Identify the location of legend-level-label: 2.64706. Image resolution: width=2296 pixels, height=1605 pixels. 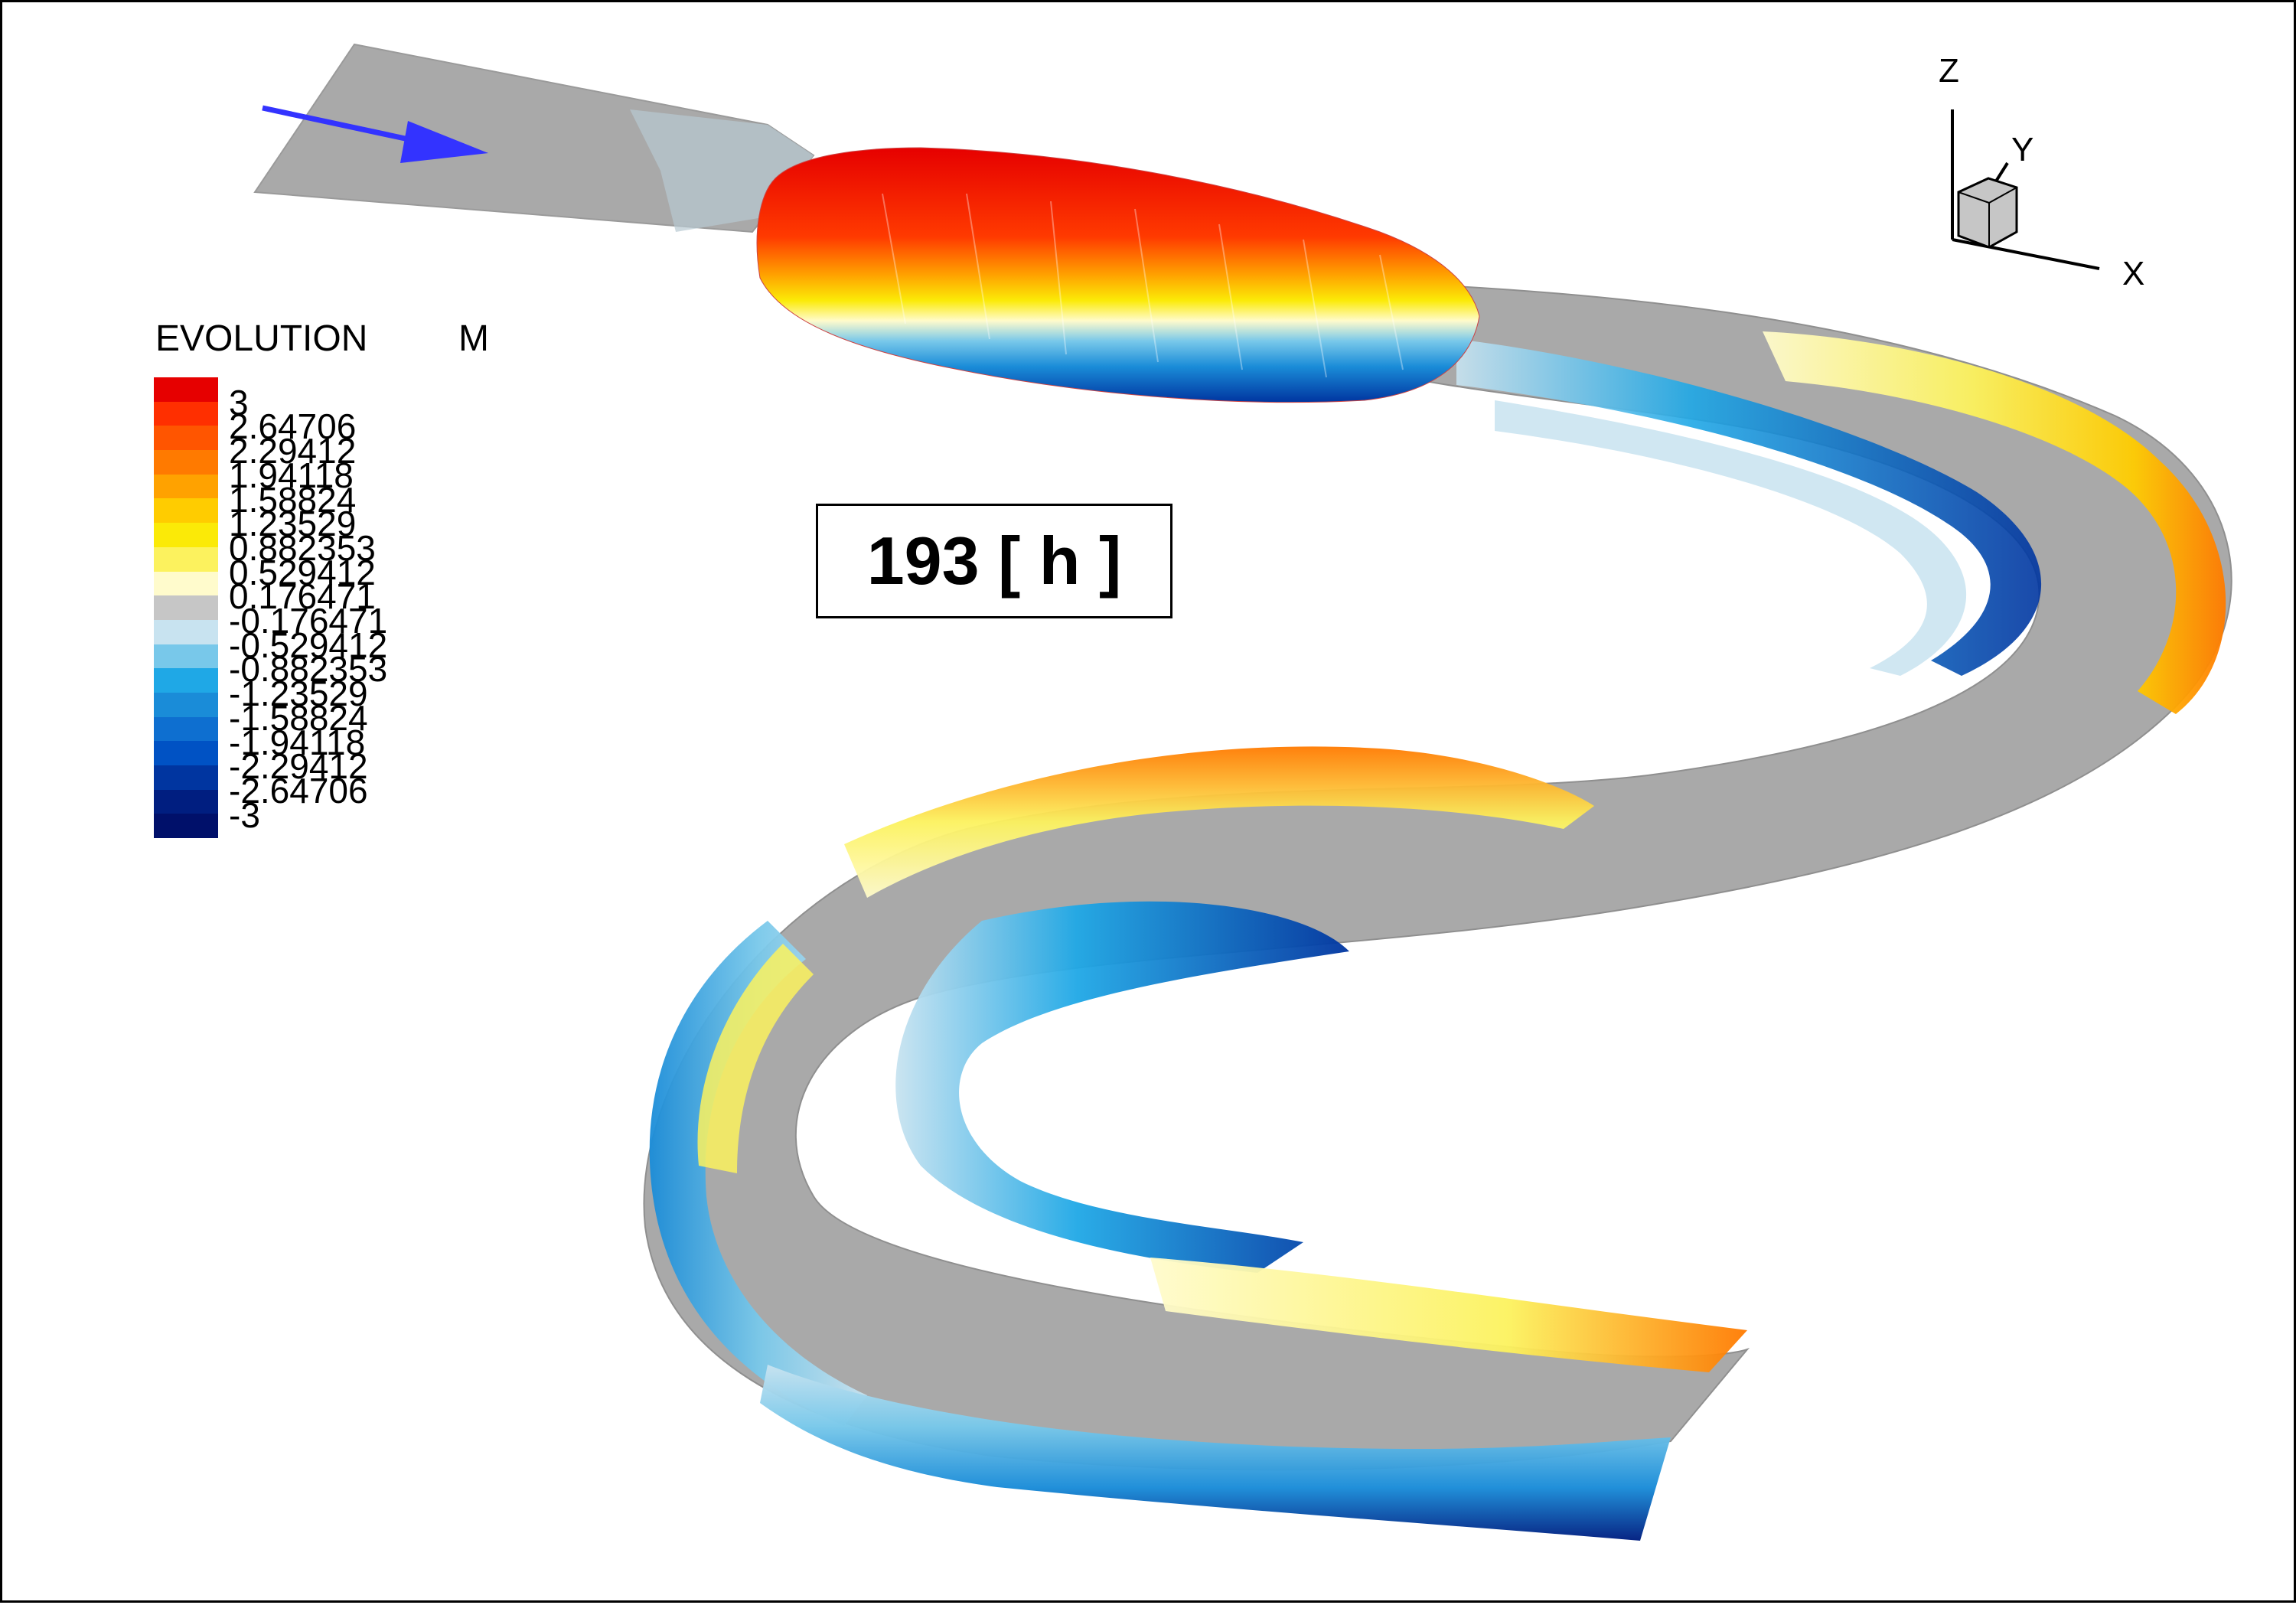
(293, 426).